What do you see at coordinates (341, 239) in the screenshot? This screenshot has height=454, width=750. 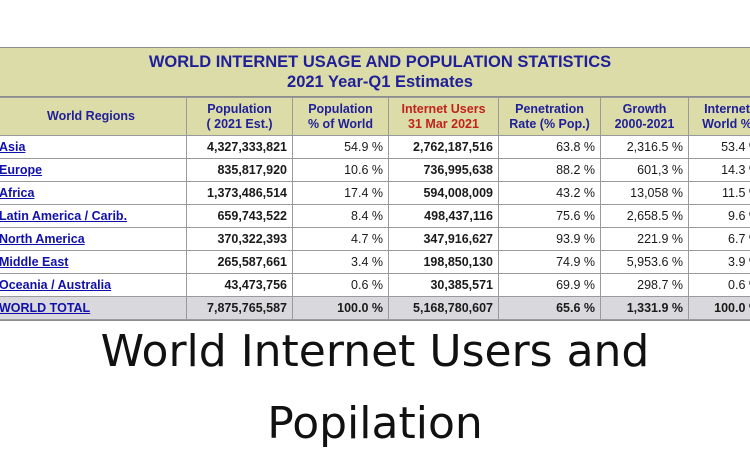 I see `pop-pct-cell: 4.7 %` at bounding box center [341, 239].